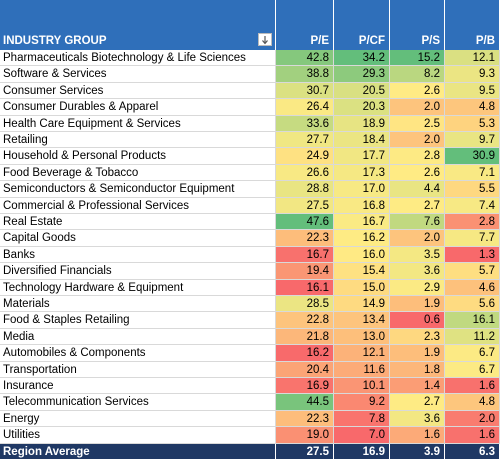  What do you see at coordinates (305, 369) in the screenshot?
I see `value-cell: 20.4` at bounding box center [305, 369].